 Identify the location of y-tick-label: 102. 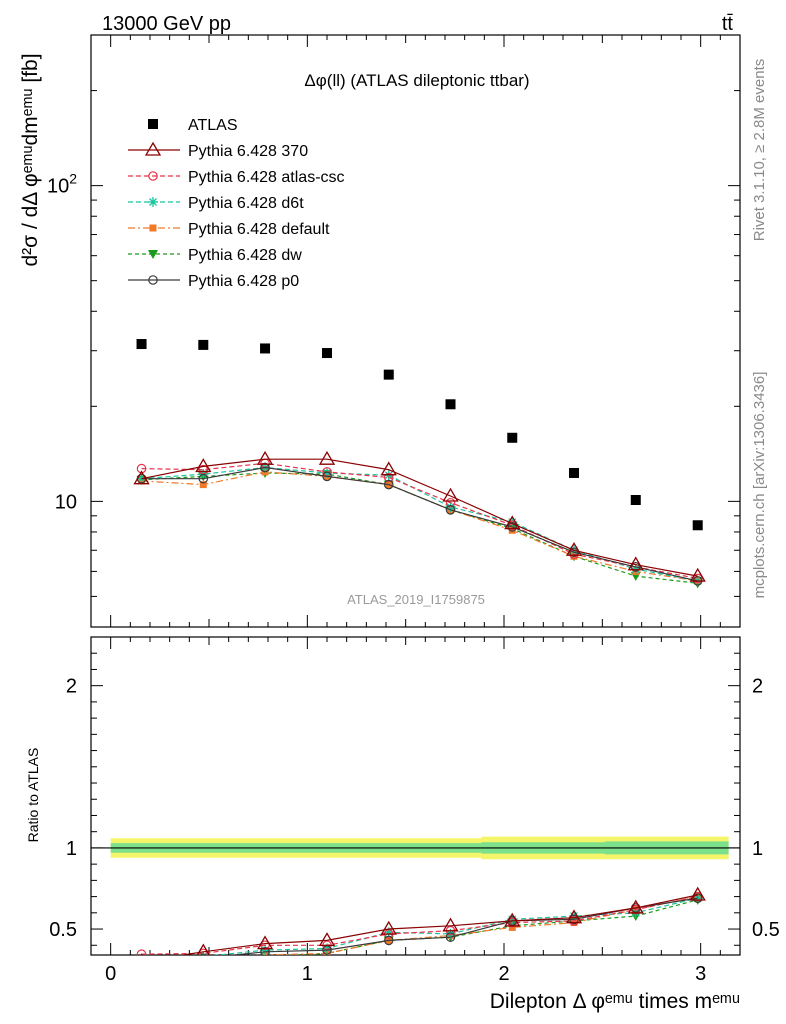
(62, 184).